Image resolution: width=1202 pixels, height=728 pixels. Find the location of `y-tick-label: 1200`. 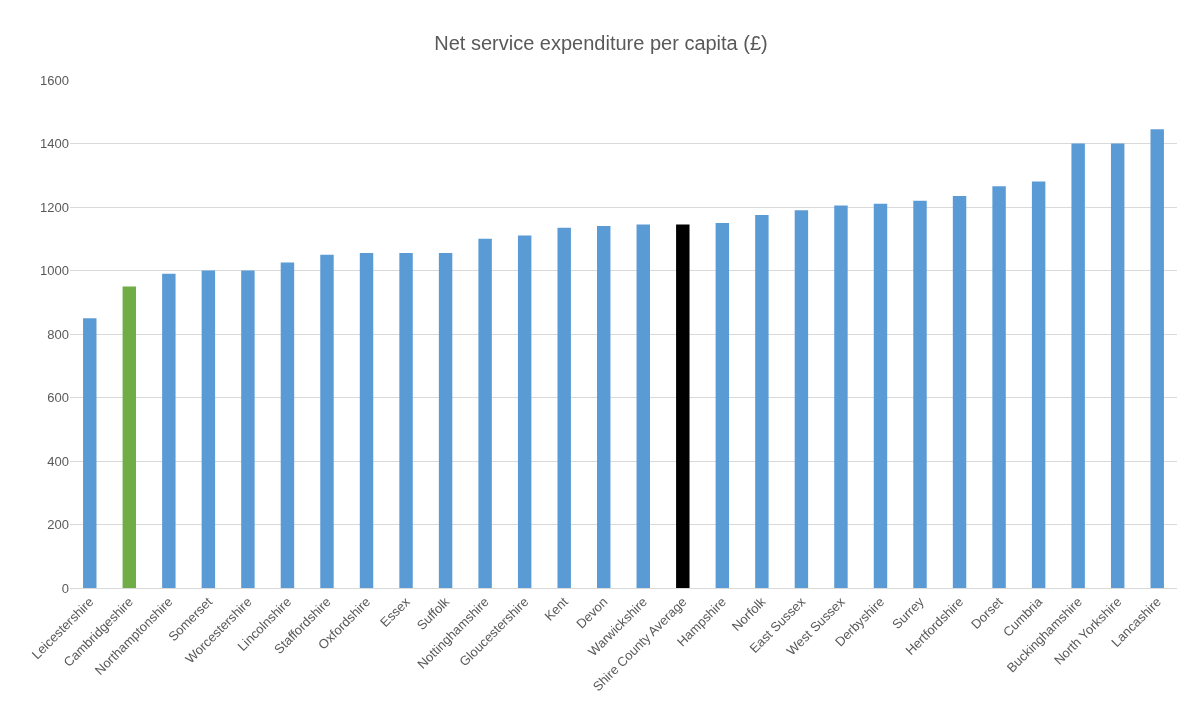

y-tick-label: 1200 is located at coordinates (54, 207).